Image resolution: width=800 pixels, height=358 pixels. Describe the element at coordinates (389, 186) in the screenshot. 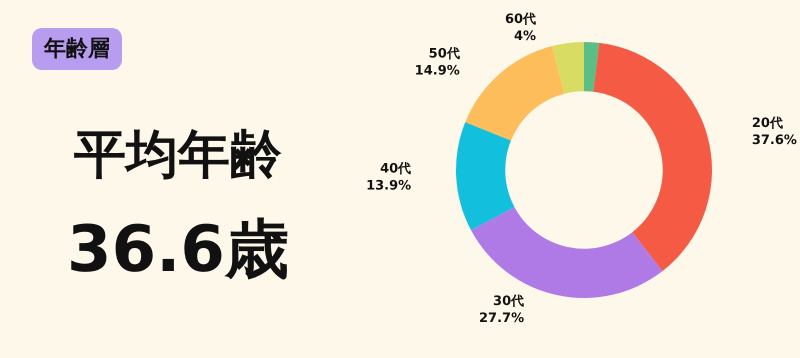

I see `data-label: 13.9%` at that location.